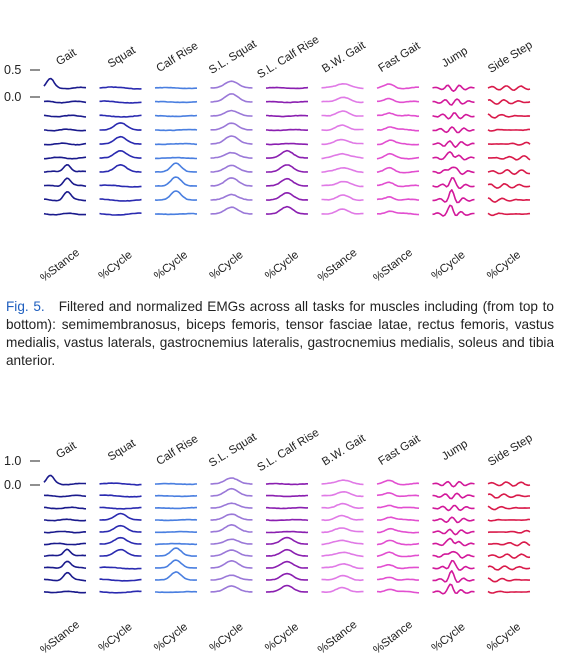 This screenshot has height=662, width=561. I want to click on y-scale-label: 0.5, so click(12, 70).